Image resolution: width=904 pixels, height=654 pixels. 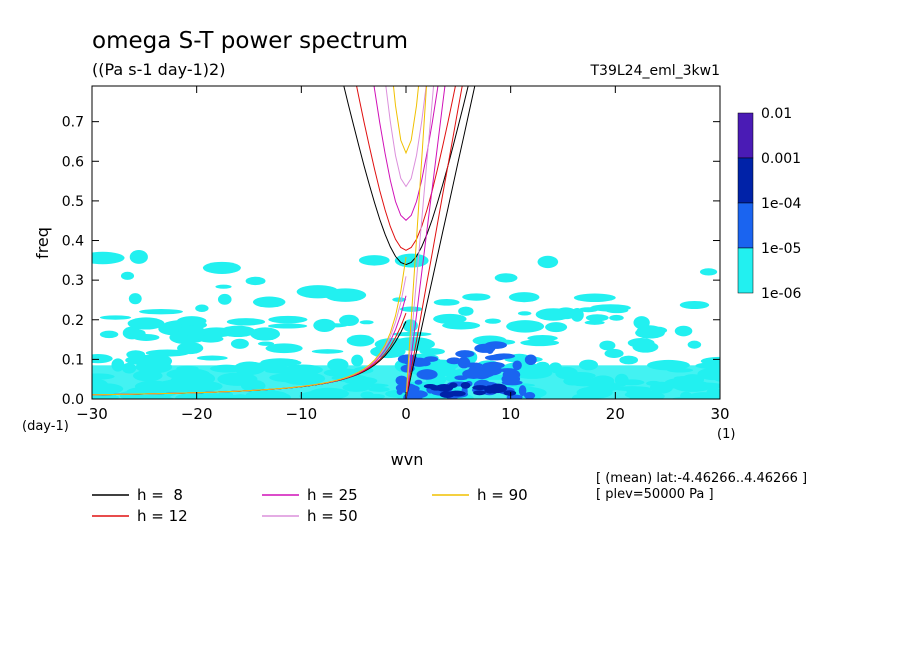 I want to click on colorbar: 0.01 0.001 1e-04 1e-05 1e-06, so click(x=769, y=204).